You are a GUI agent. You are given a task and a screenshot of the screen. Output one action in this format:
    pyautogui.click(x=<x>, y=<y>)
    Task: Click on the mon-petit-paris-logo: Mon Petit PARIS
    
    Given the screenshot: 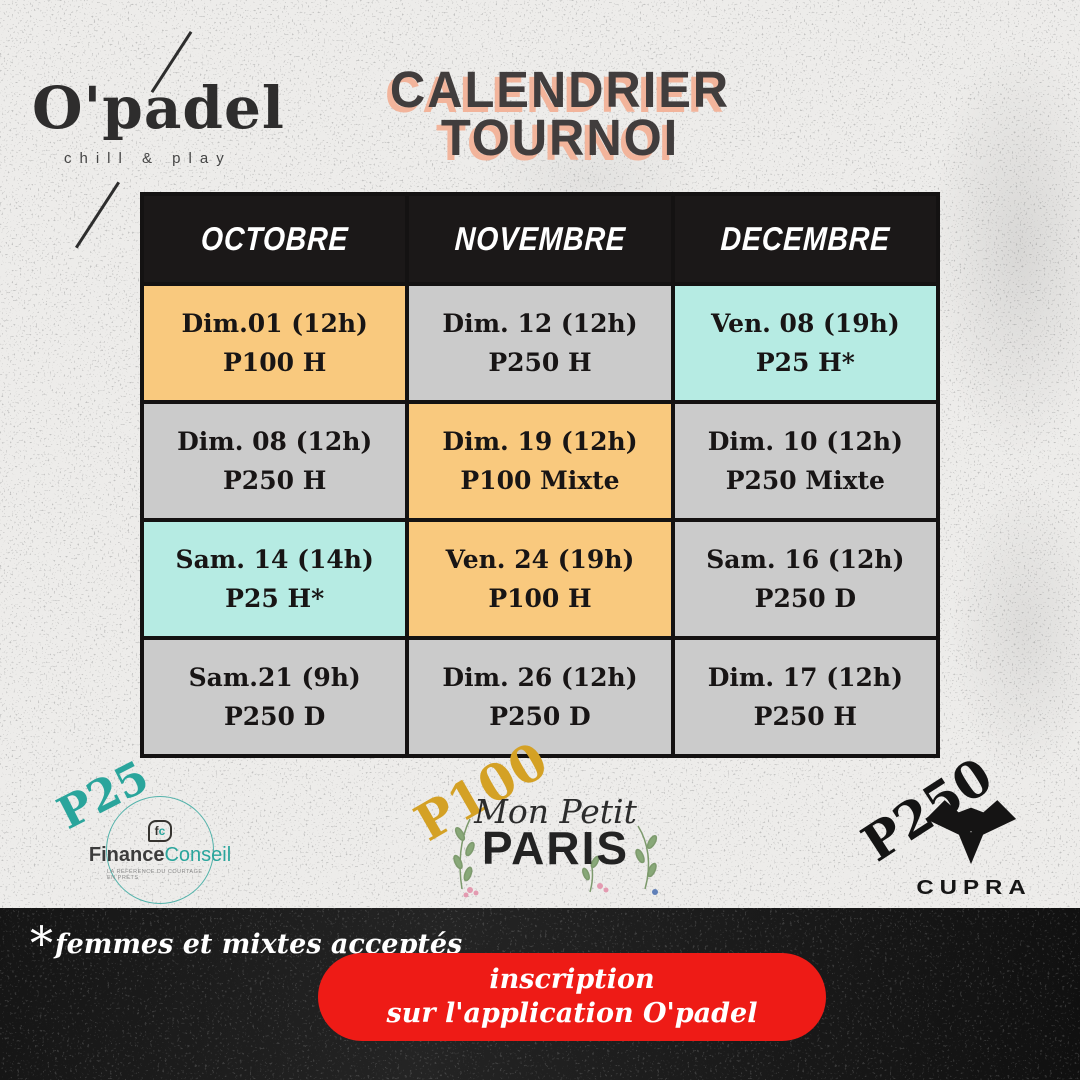 What is the action you would take?
    pyautogui.click(x=555, y=845)
    